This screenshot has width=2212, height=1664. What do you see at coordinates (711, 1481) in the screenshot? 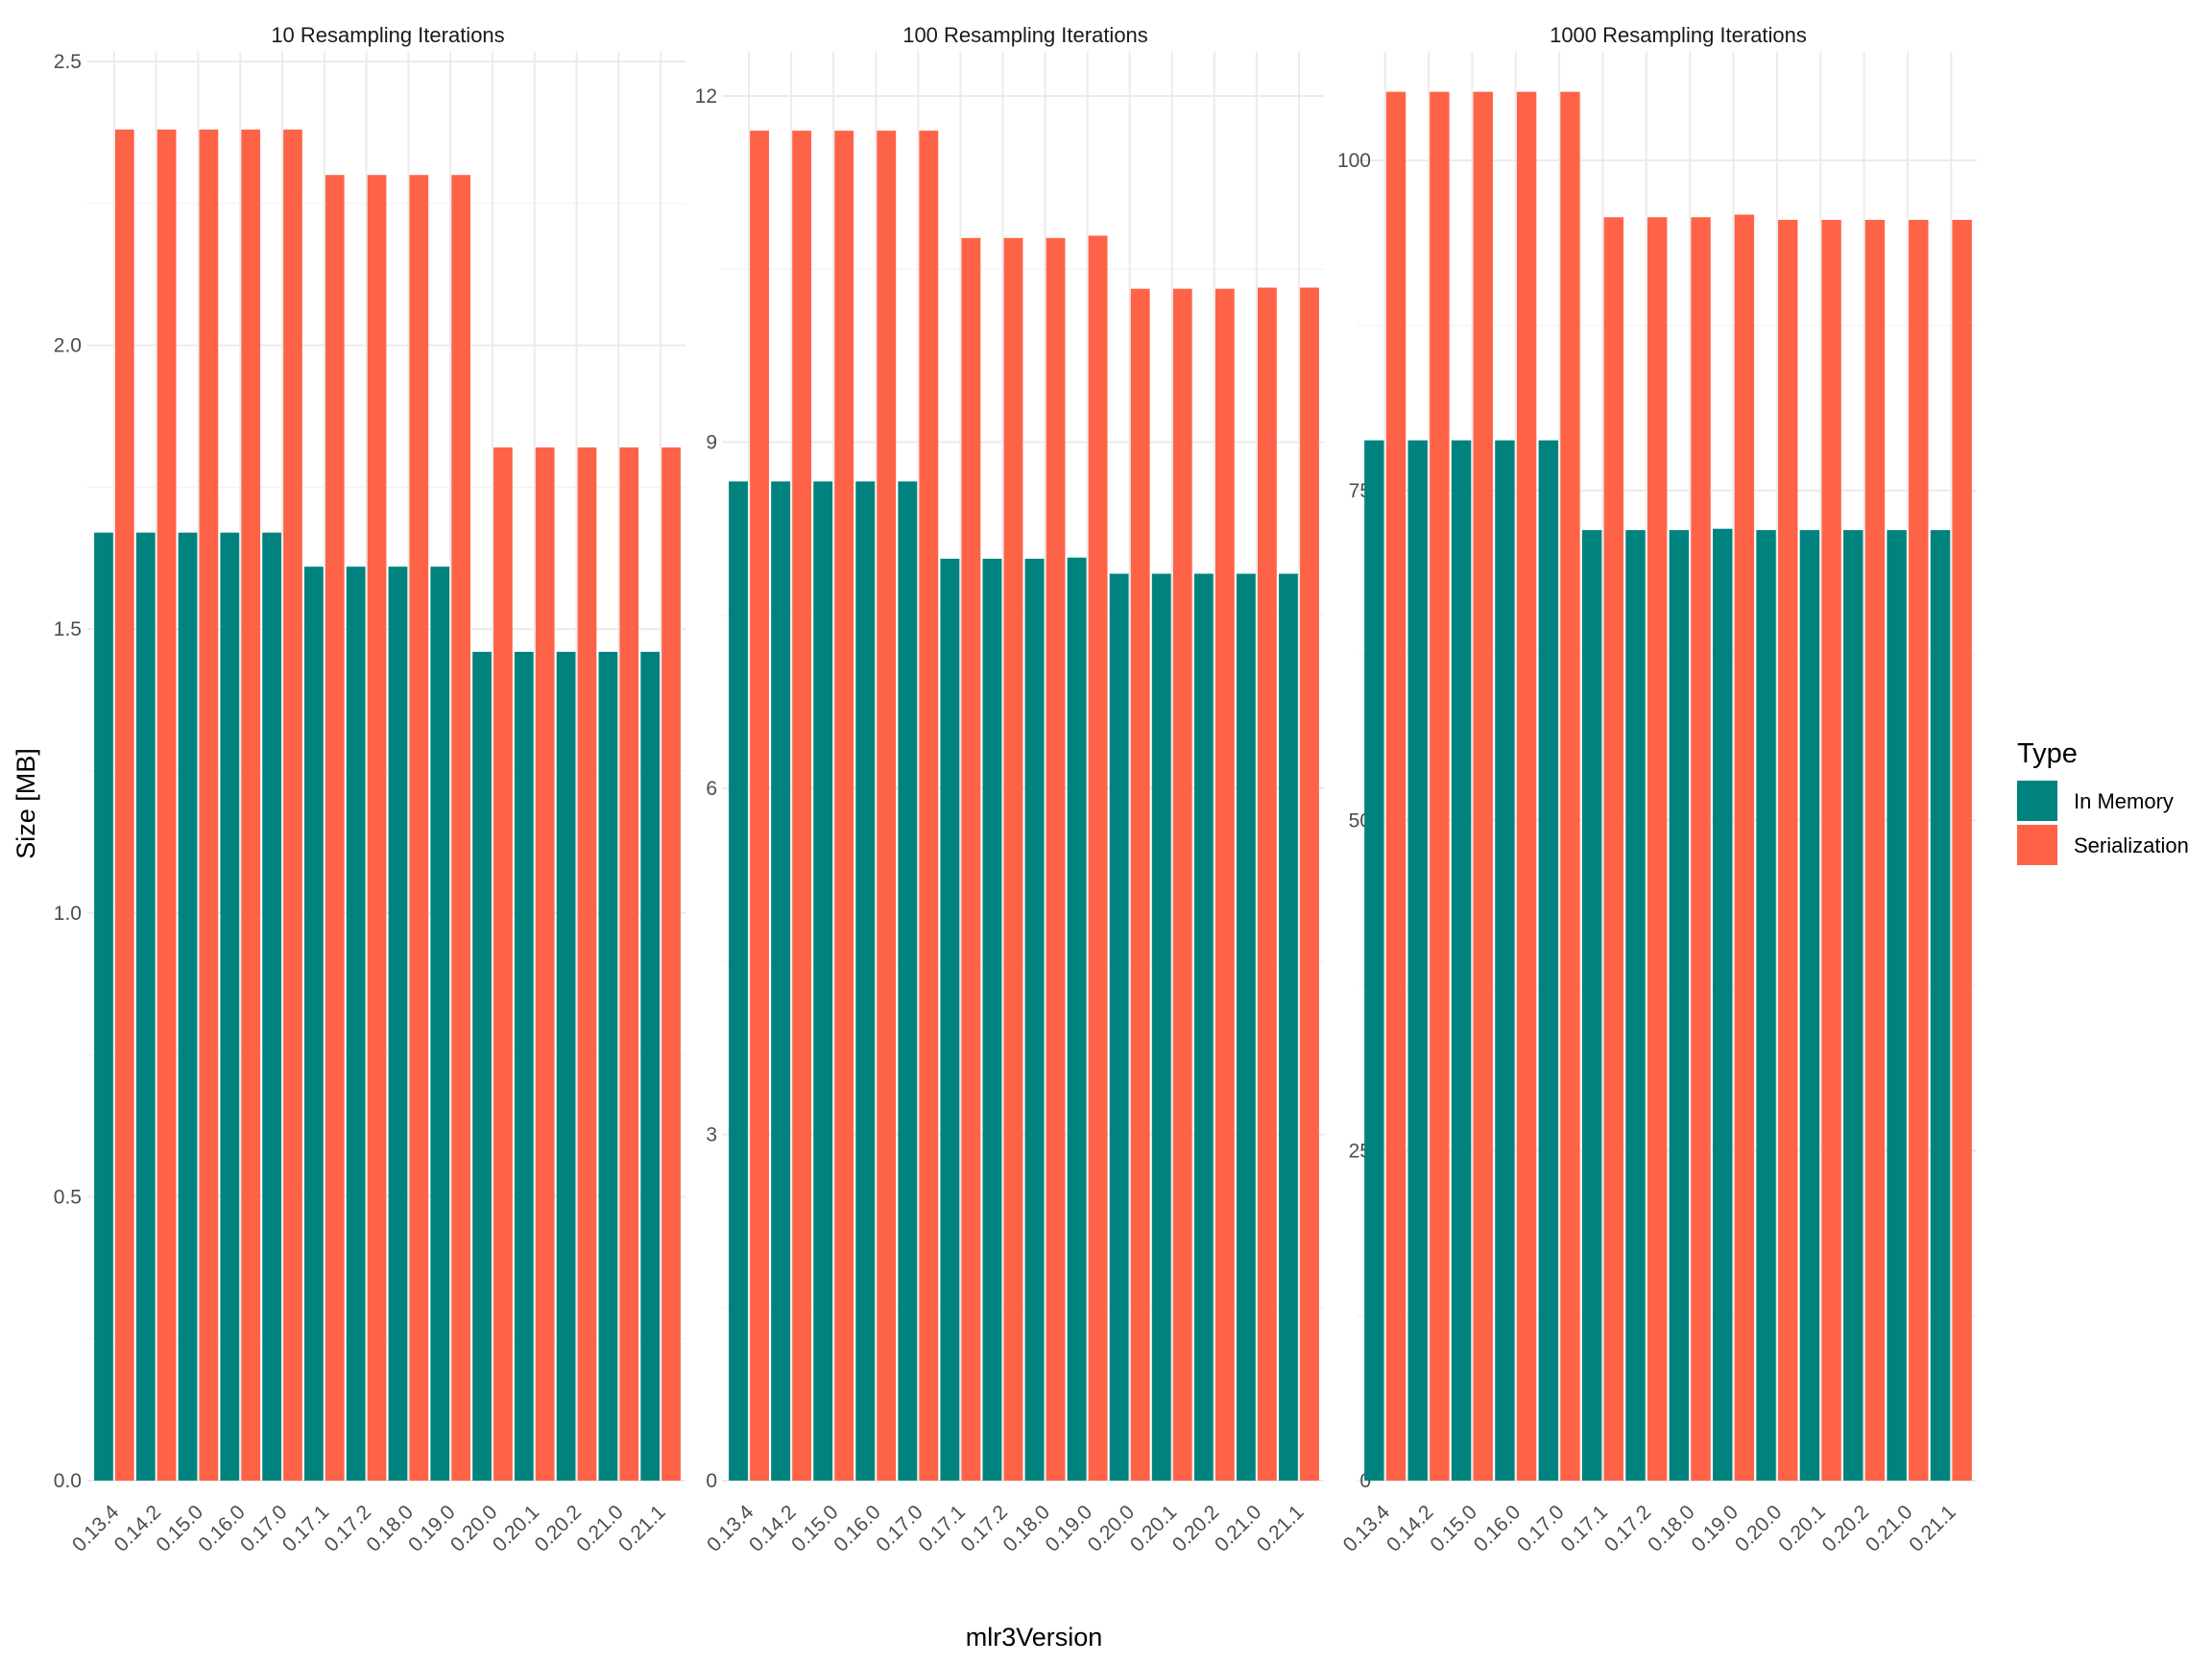
I see `y-tick-label: 0` at bounding box center [711, 1481].